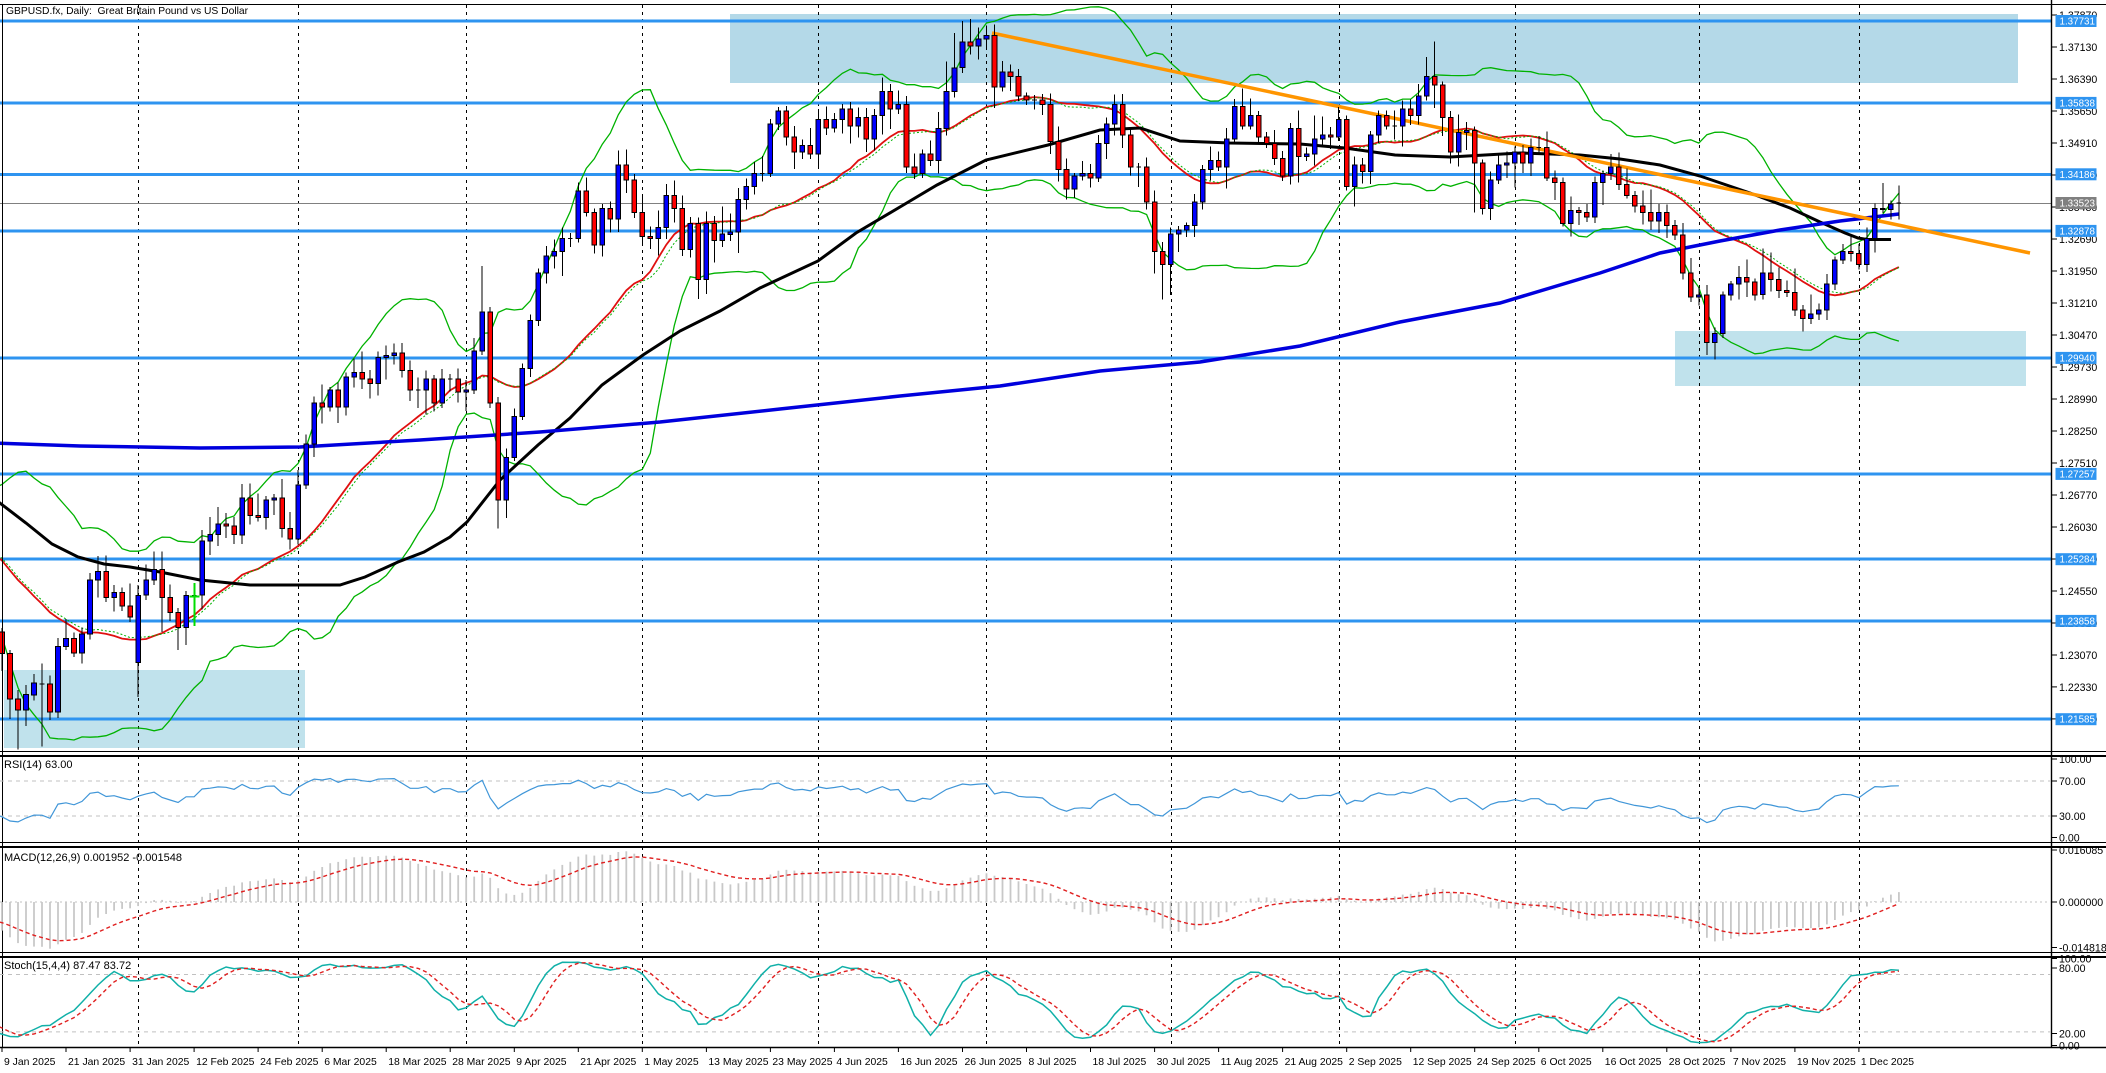 This screenshot has width=2106, height=1073. What do you see at coordinates (225, 1062) in the screenshot?
I see `svg-text: 12 Feb 2025` at bounding box center [225, 1062].